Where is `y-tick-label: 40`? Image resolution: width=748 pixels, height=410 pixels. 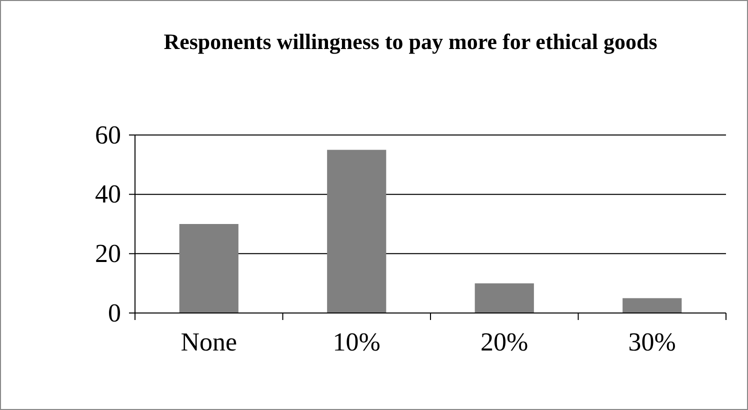 y-tick-label: 40 is located at coordinates (108, 194).